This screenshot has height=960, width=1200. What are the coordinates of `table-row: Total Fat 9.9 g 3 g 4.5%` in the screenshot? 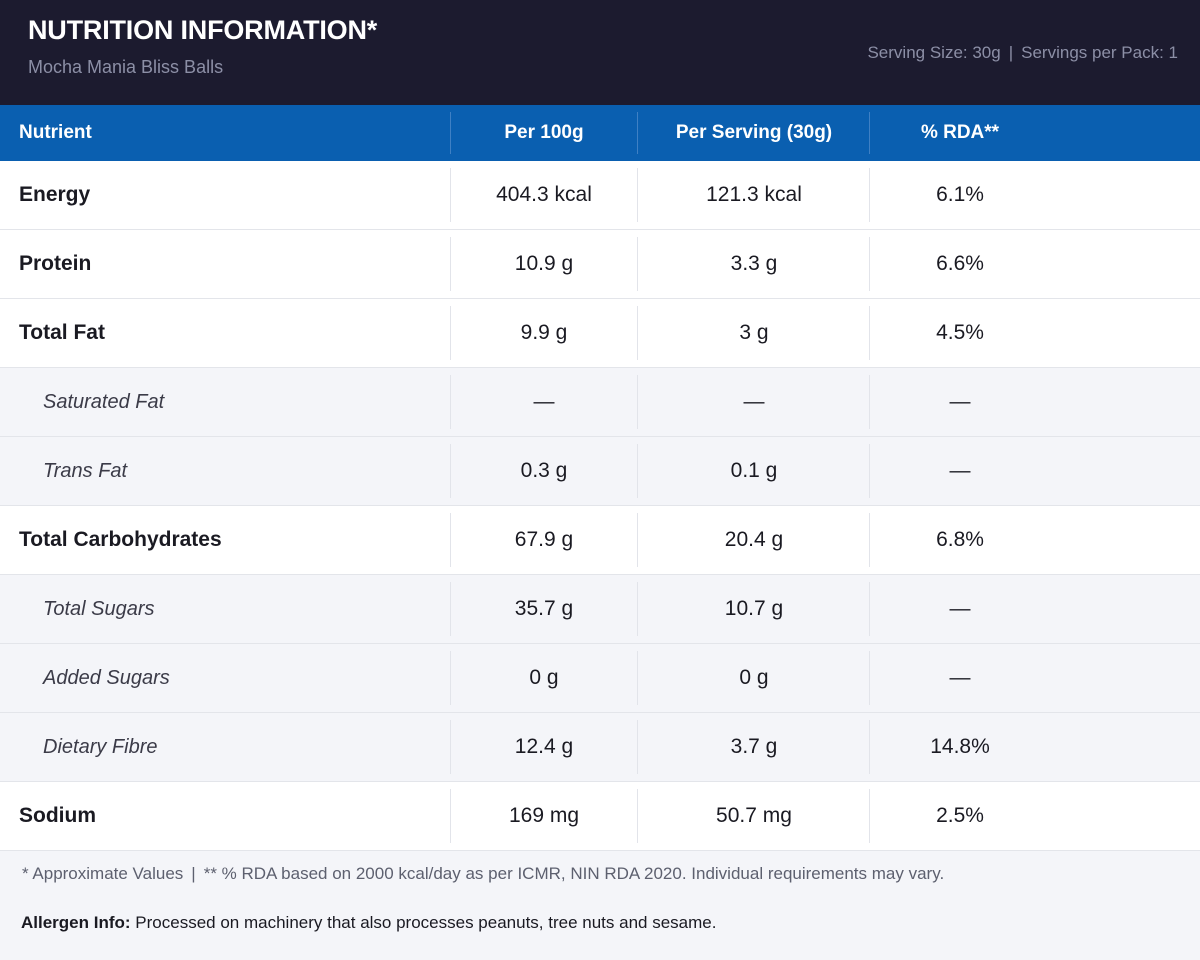 It's located at (600, 333).